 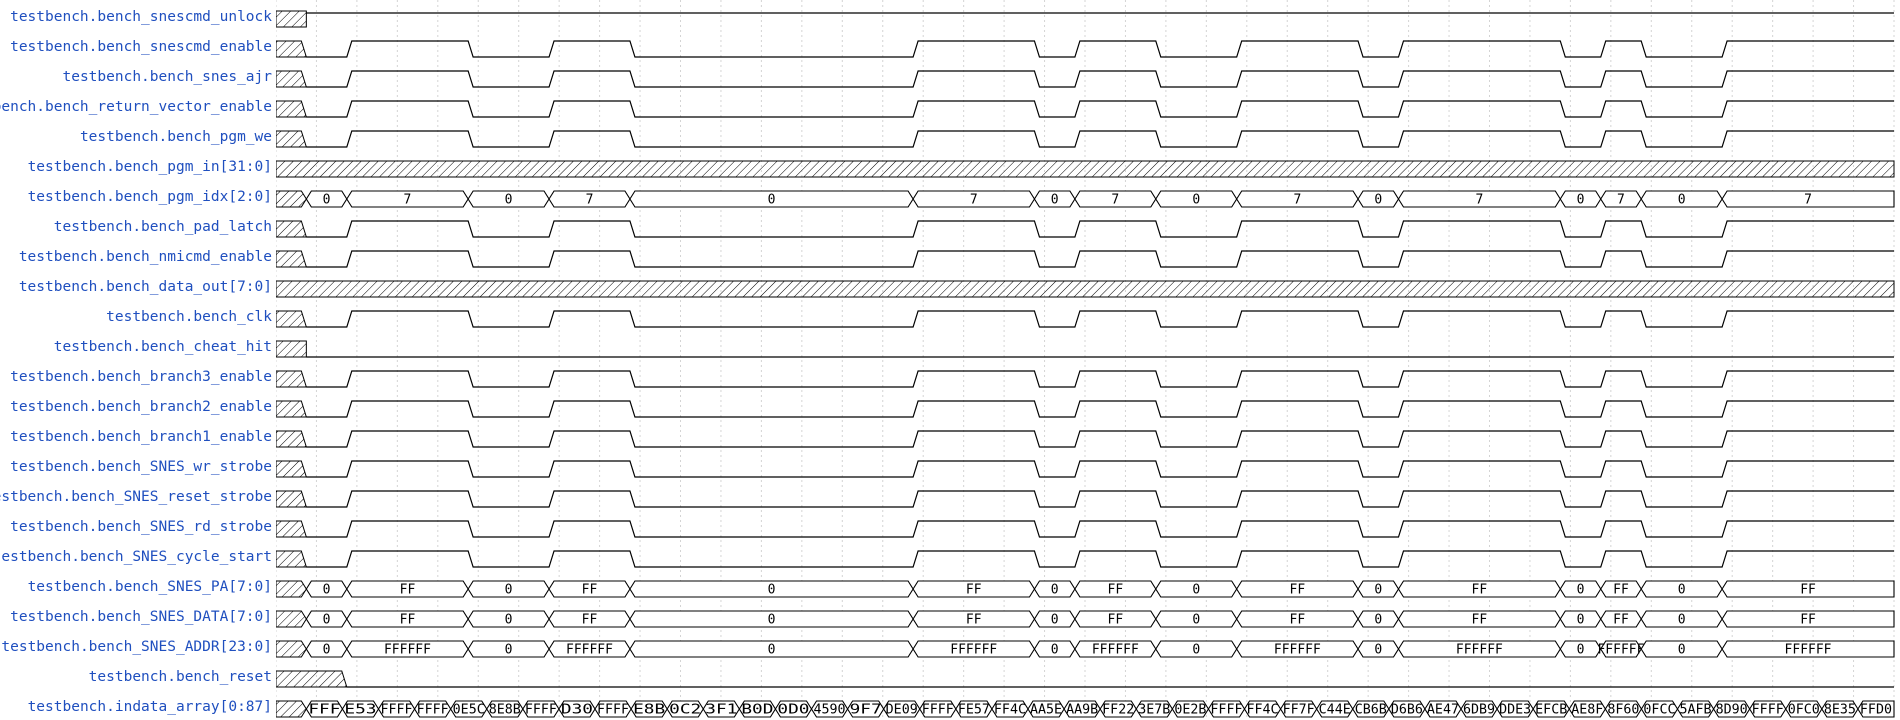 What do you see at coordinates (149, 197) in the screenshot?
I see `signal-name: testbench.bench_pgm_idx[2:0]` at bounding box center [149, 197].